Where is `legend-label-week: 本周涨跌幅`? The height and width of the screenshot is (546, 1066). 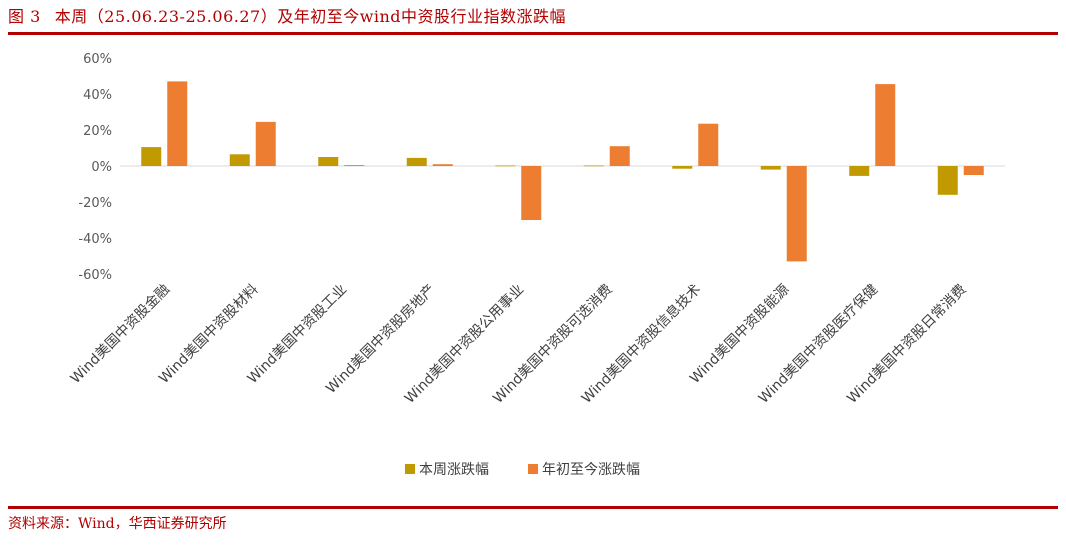 legend-label-week: 本周涨跌幅 is located at coordinates (454, 470).